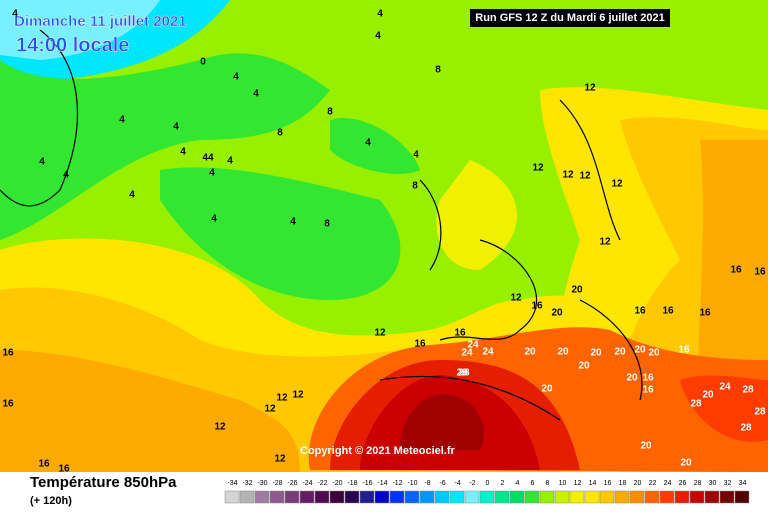  What do you see at coordinates (653, 483) in the screenshot?
I see `scale-label: 22` at bounding box center [653, 483].